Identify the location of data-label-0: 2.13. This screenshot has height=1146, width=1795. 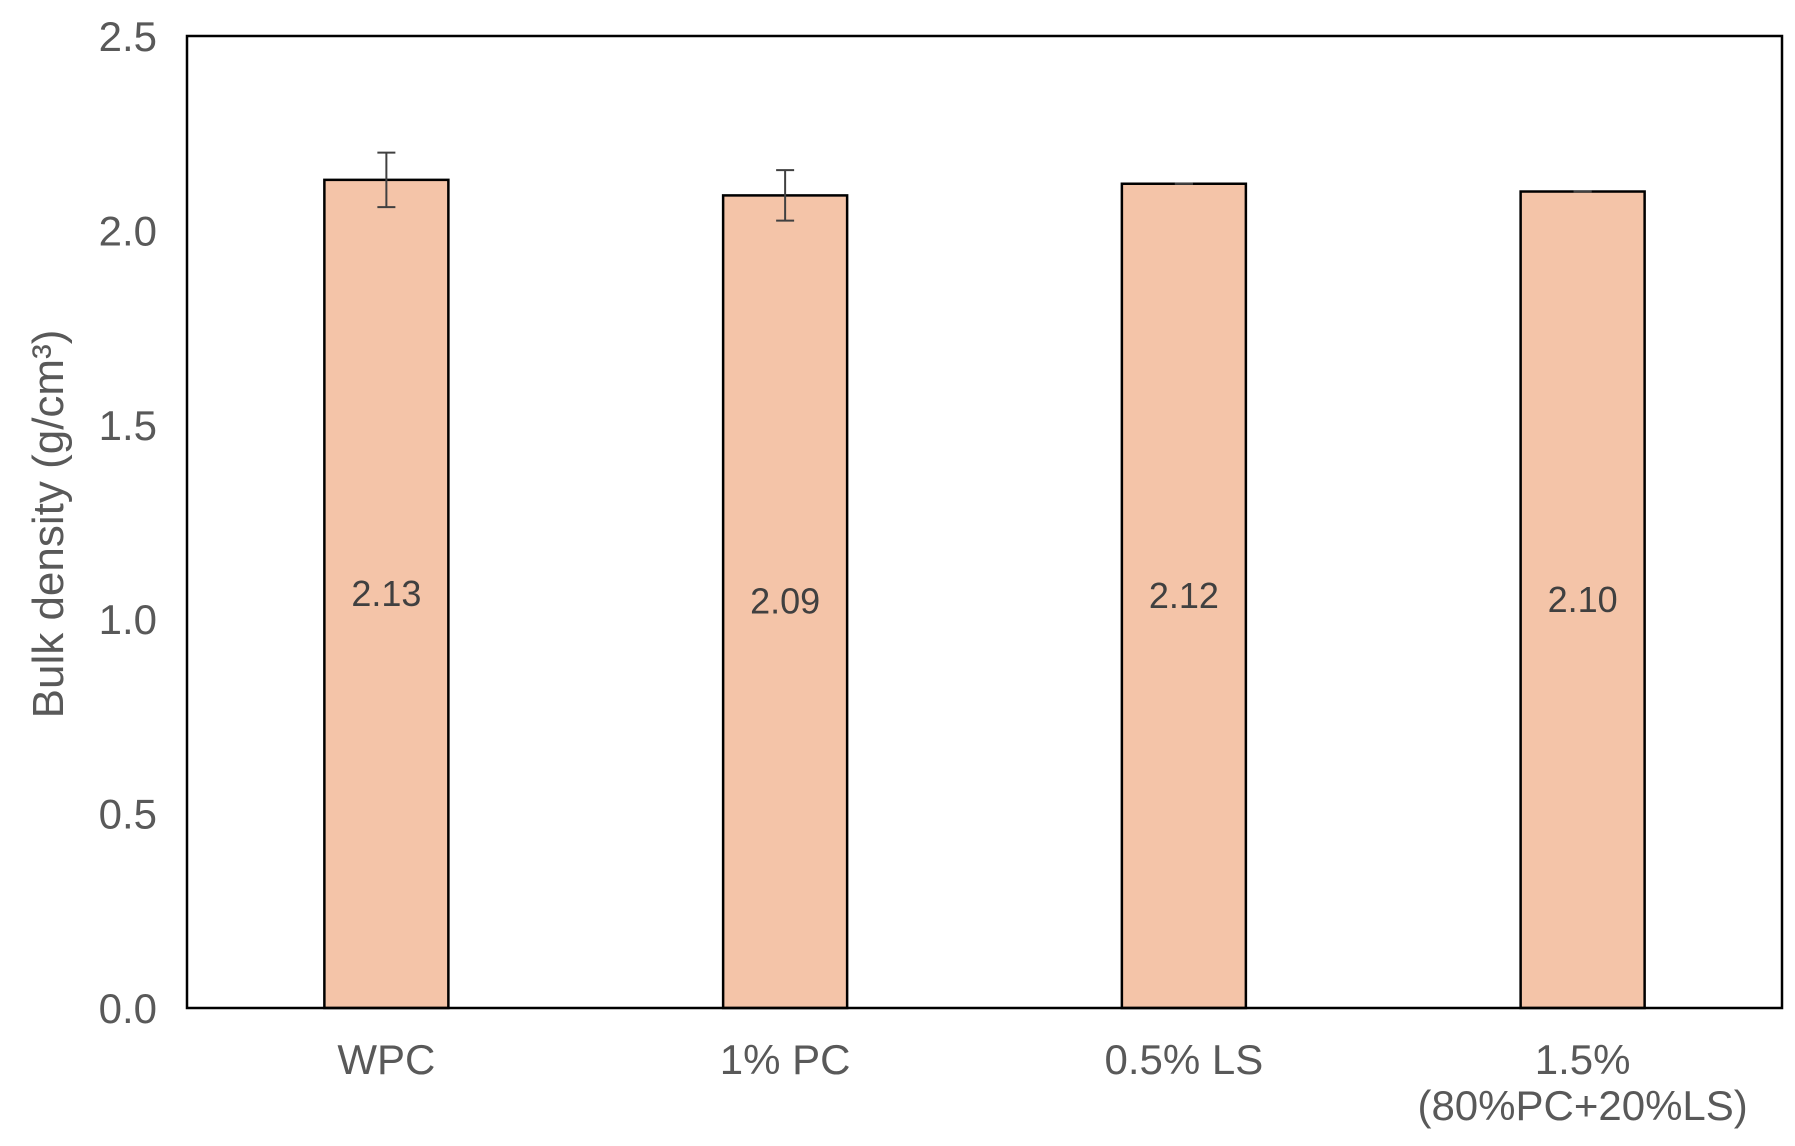
(386, 593).